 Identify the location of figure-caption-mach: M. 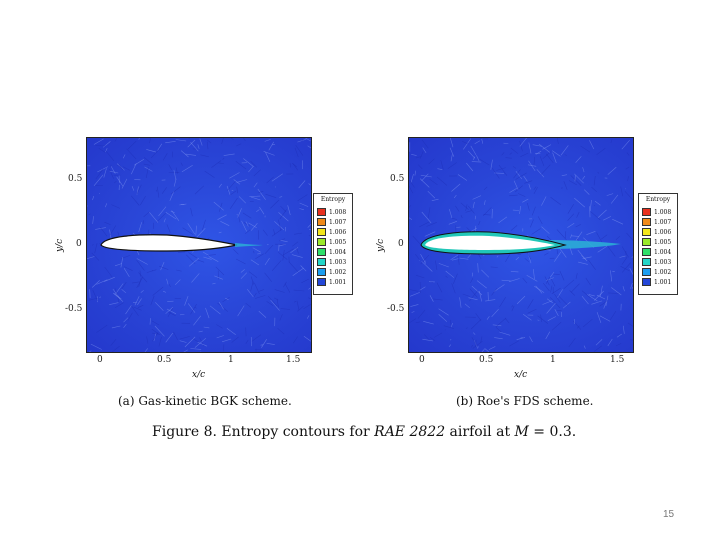
(521, 432).